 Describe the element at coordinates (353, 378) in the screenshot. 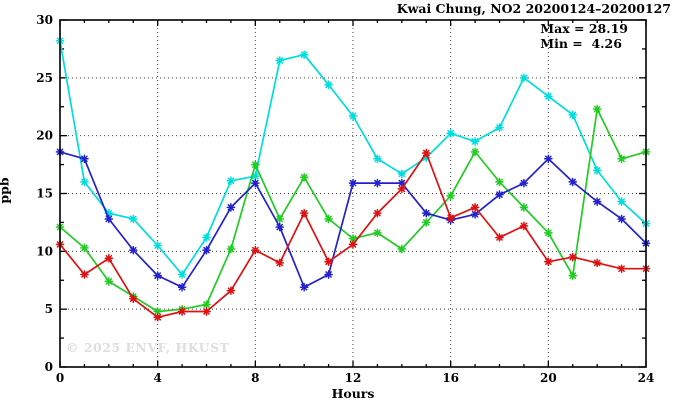

I see `x-tick-label-12: 12` at that location.